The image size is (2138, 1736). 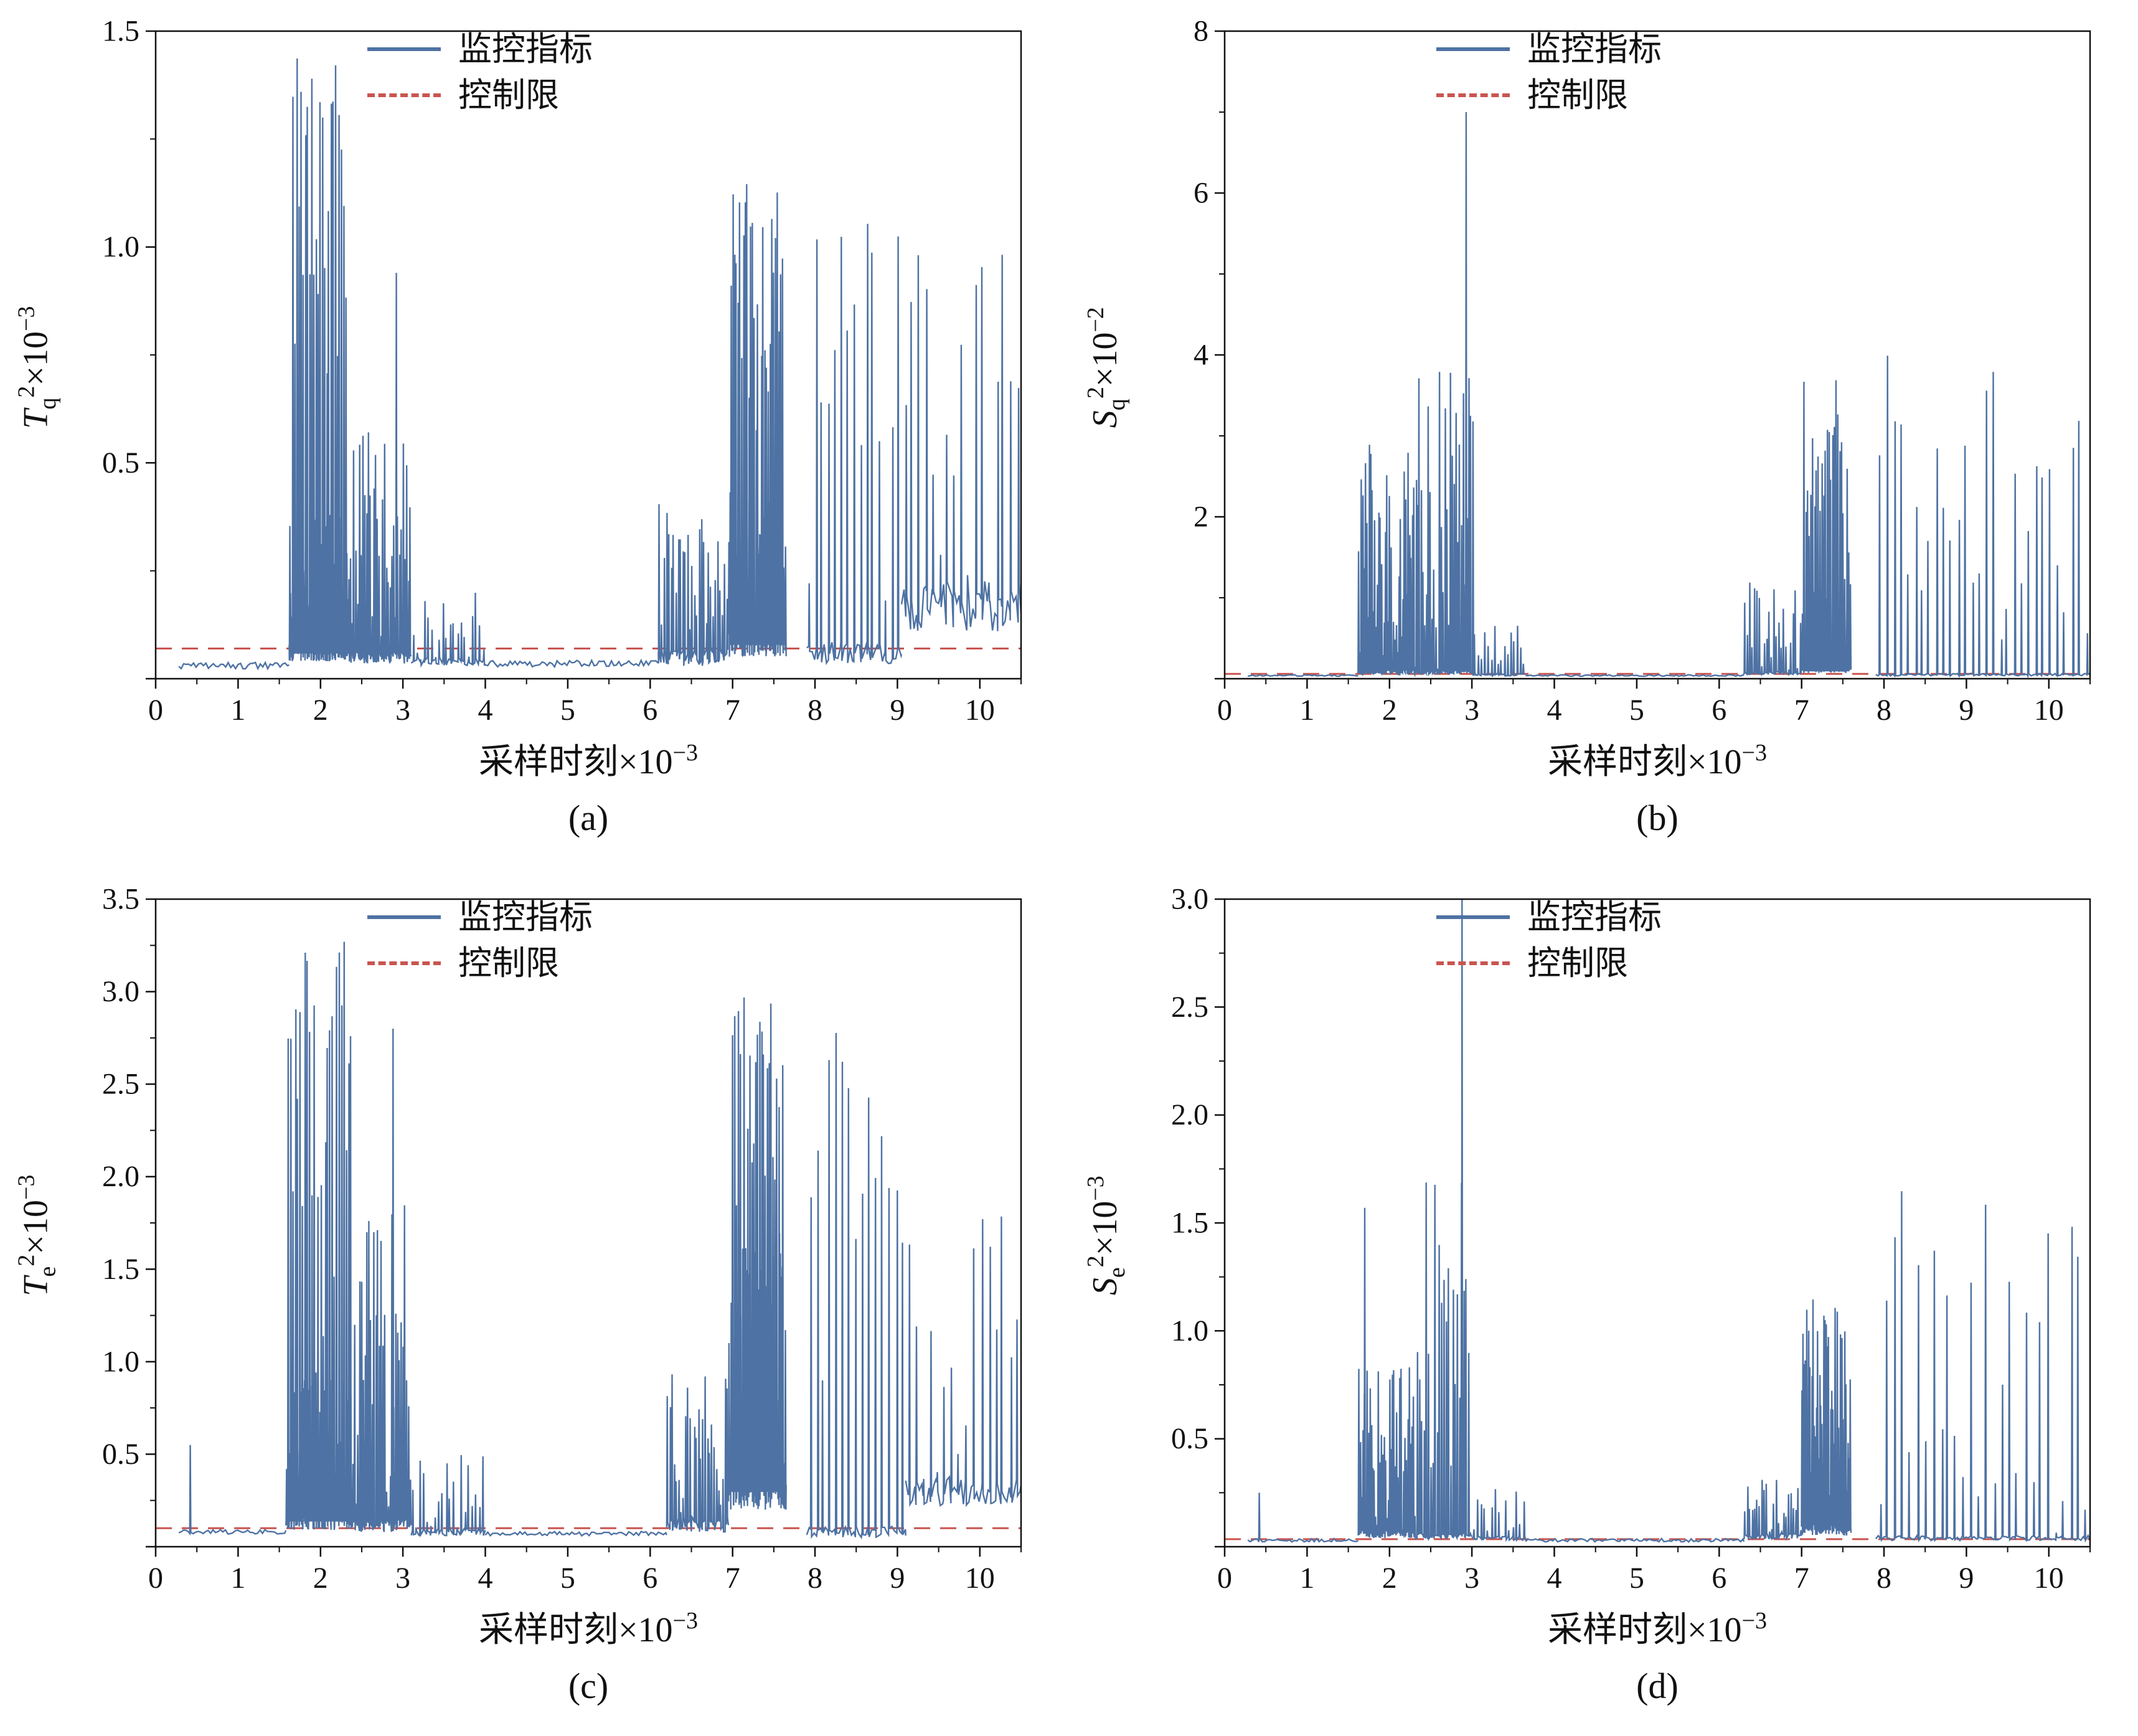 I want to click on y-axis-label: Tq2×10−3, so click(x=38, y=368).